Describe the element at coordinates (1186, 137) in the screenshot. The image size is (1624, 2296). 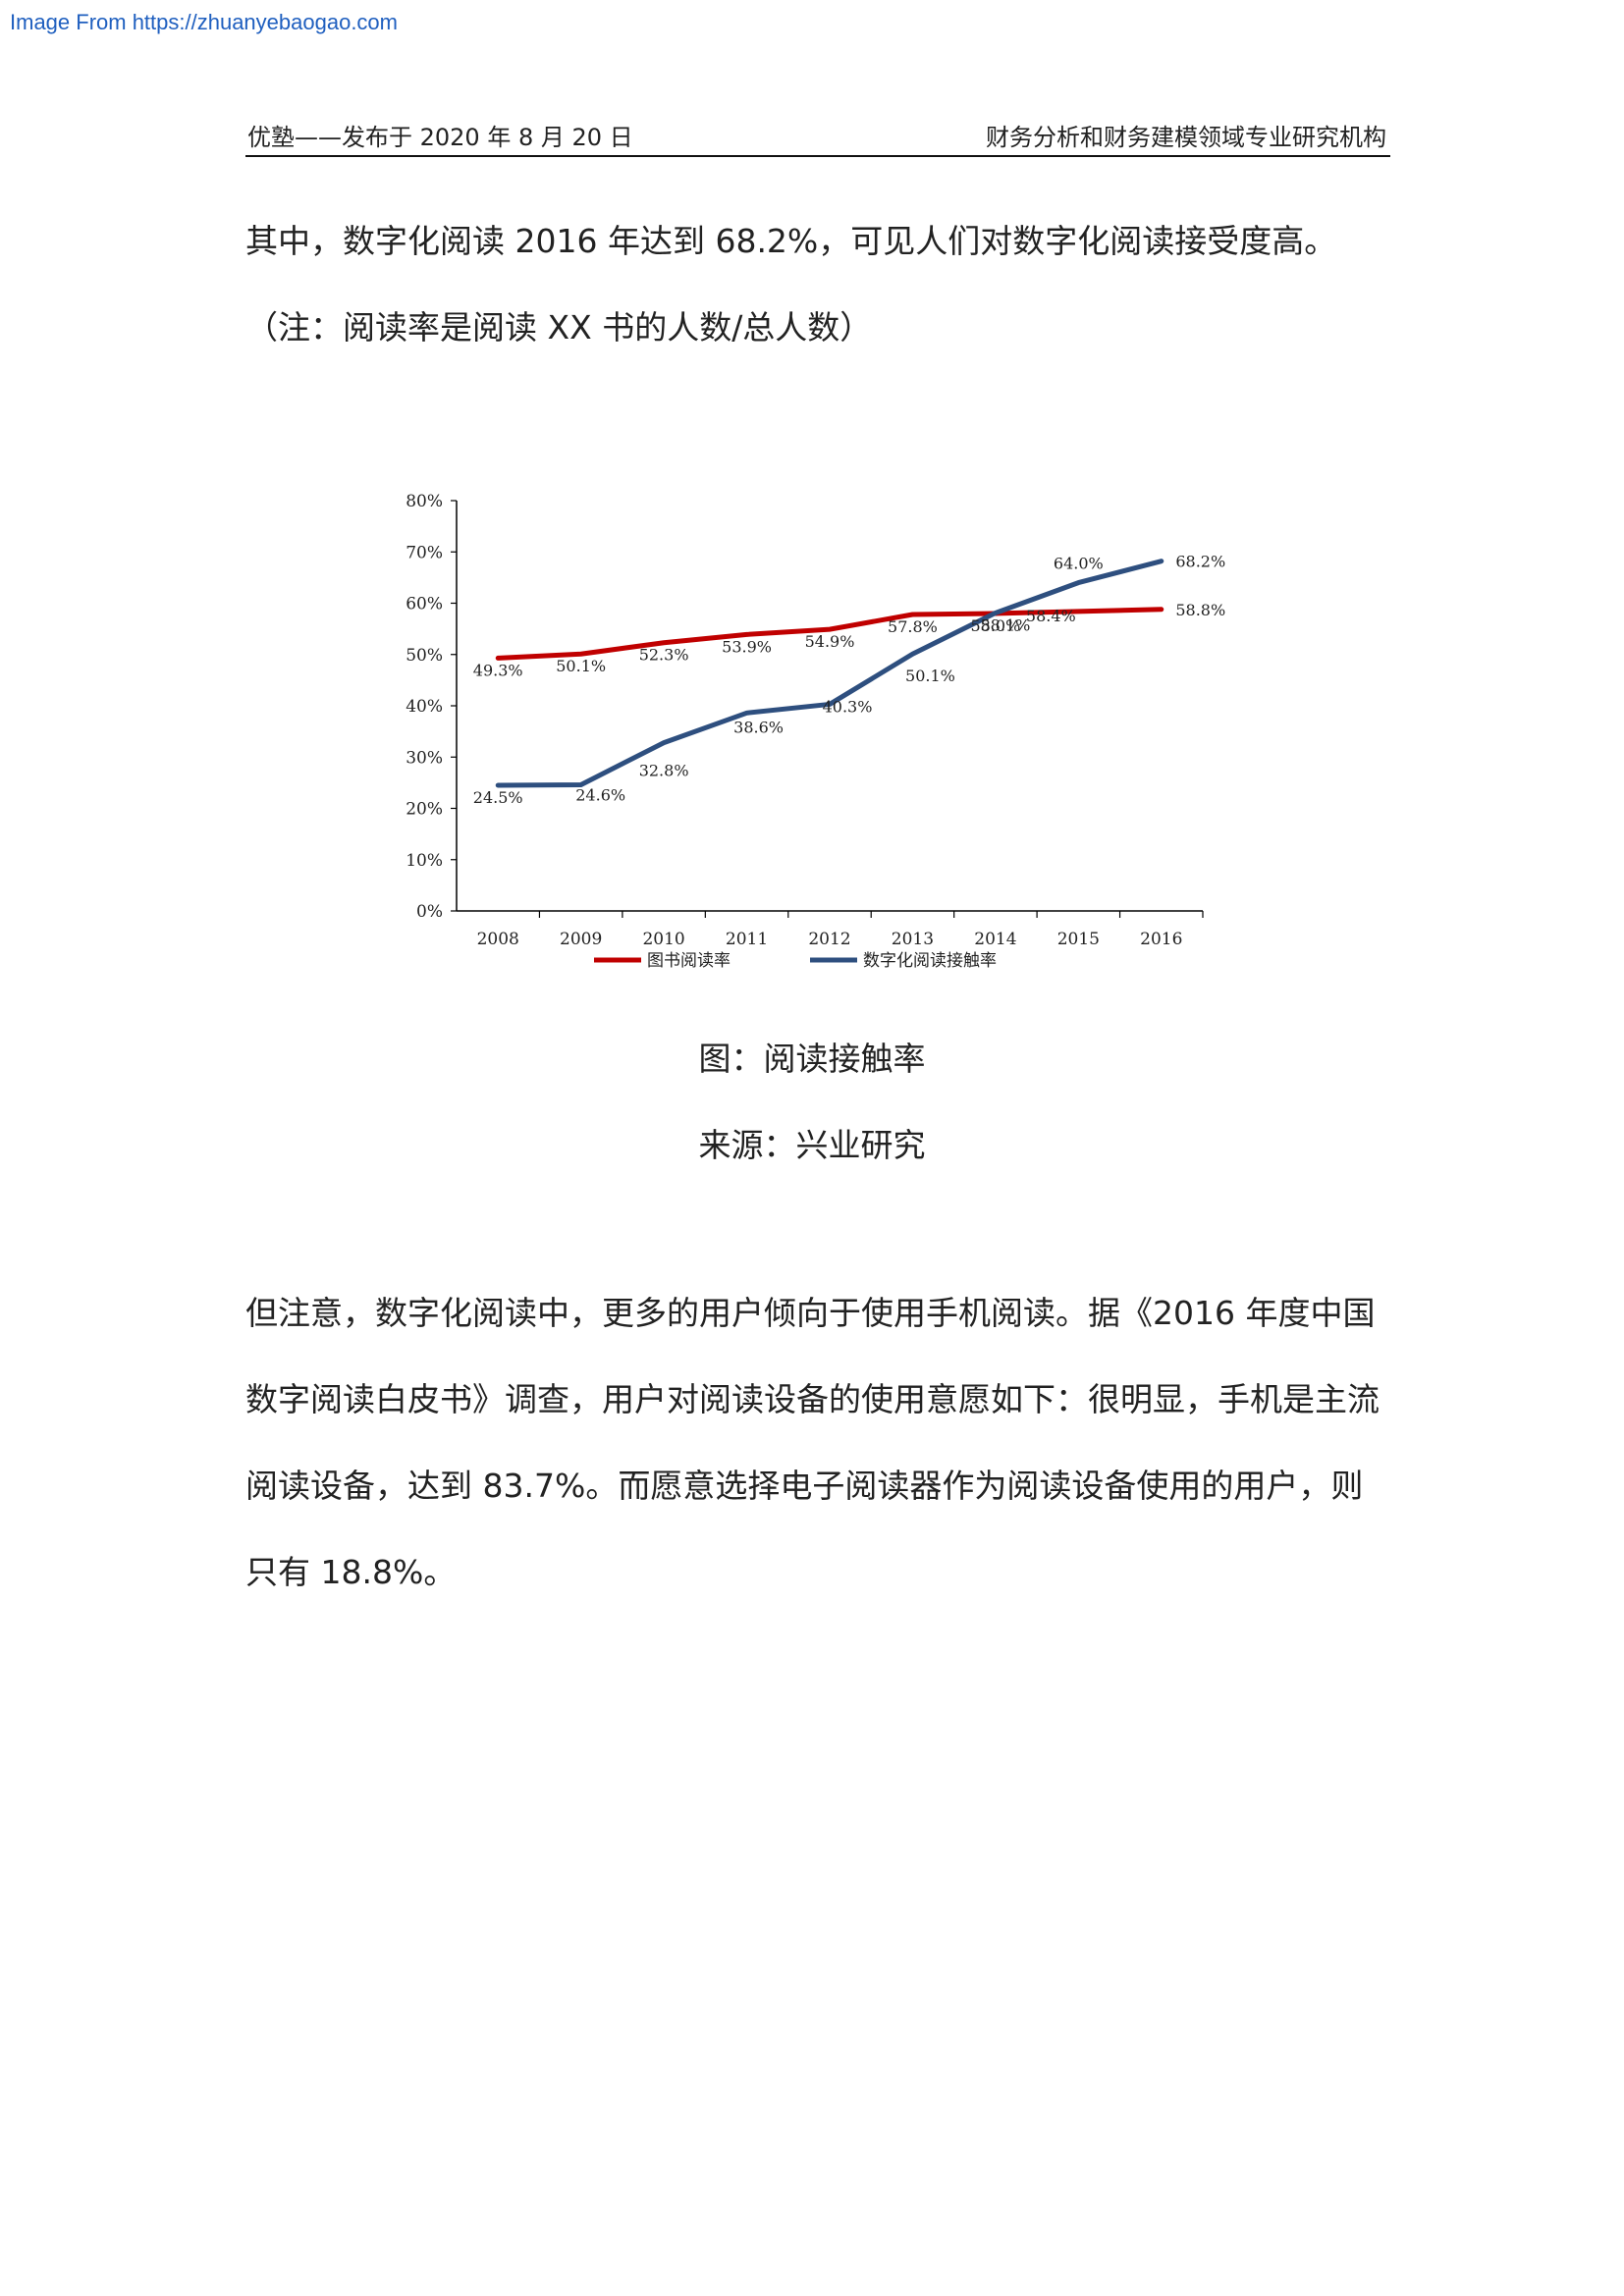
I see `header-organization: 财务分析和财务建模领域专业研究机构` at that location.